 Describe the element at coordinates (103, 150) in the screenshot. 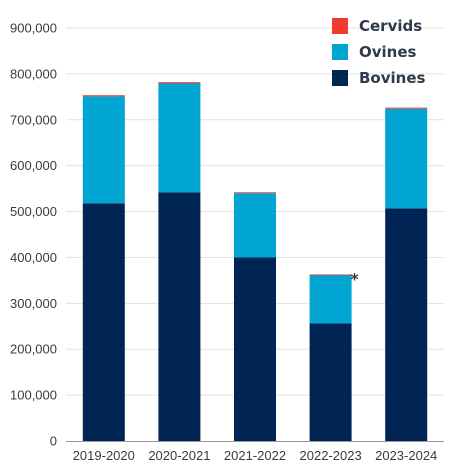

I see `bar-ovines-2019-2020` at that location.